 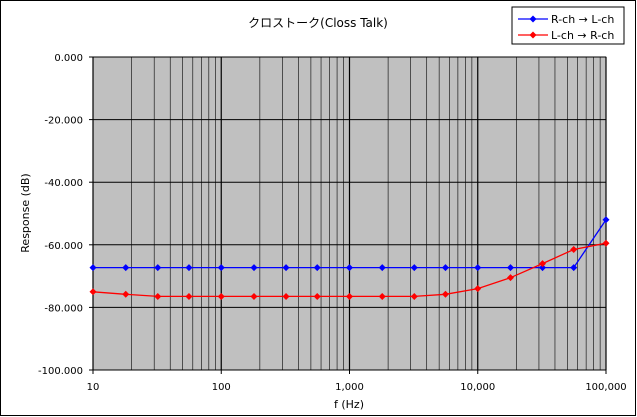 I want to click on legend-label-l-to-r: L-ch → R-ch, so click(x=582, y=35).